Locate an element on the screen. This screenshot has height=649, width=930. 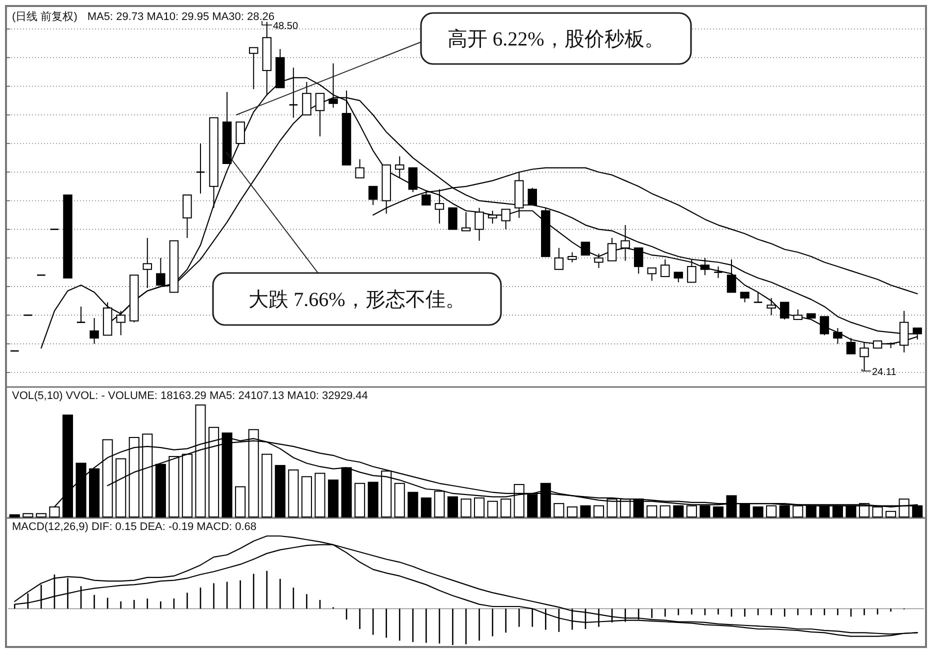
chart-title: VOL(5,10) VVOL: - VOLUME: 18163.29 MA5: 24107.13 MA10: 32929.44 is located at coordinates (190, 396).